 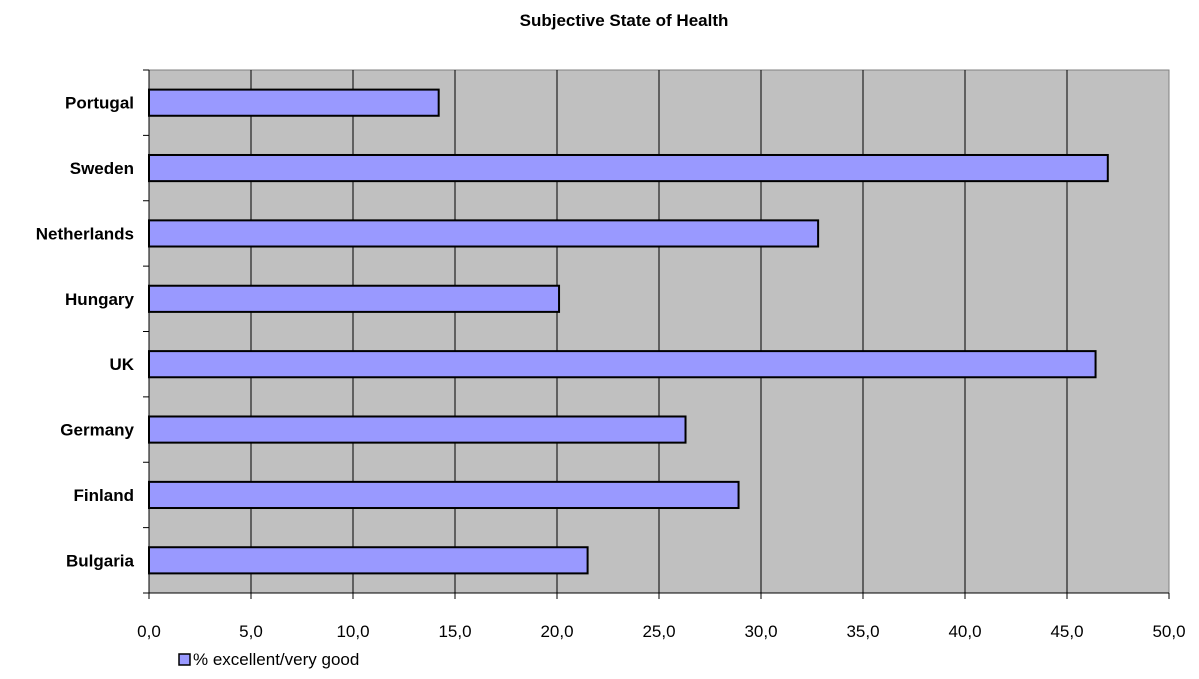 What do you see at coordinates (99, 103) in the screenshot?
I see `category-label: Portugal` at bounding box center [99, 103].